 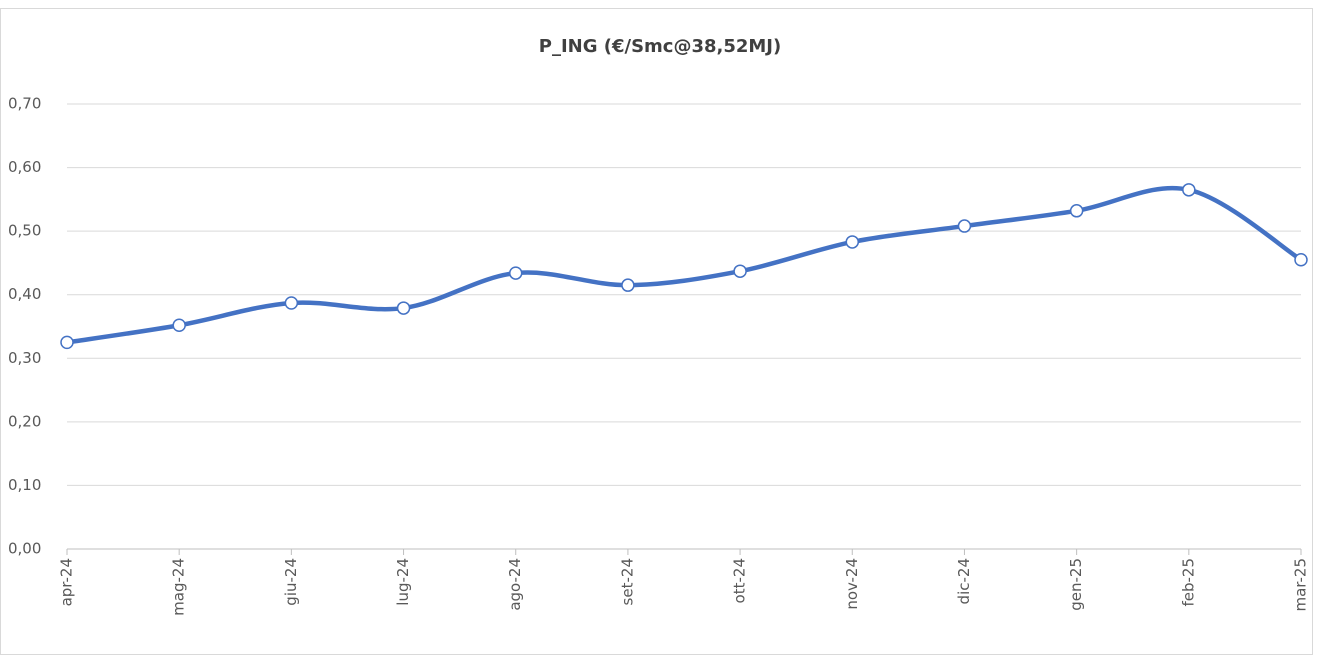 I want to click on x-tick-label: apr-24, so click(x=67, y=582).